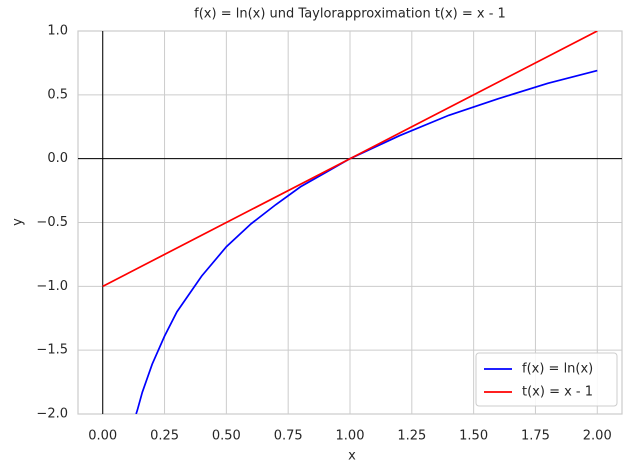  What do you see at coordinates (57, 31) in the screenshot?
I see `y-tick-label: 1.0` at bounding box center [57, 31].